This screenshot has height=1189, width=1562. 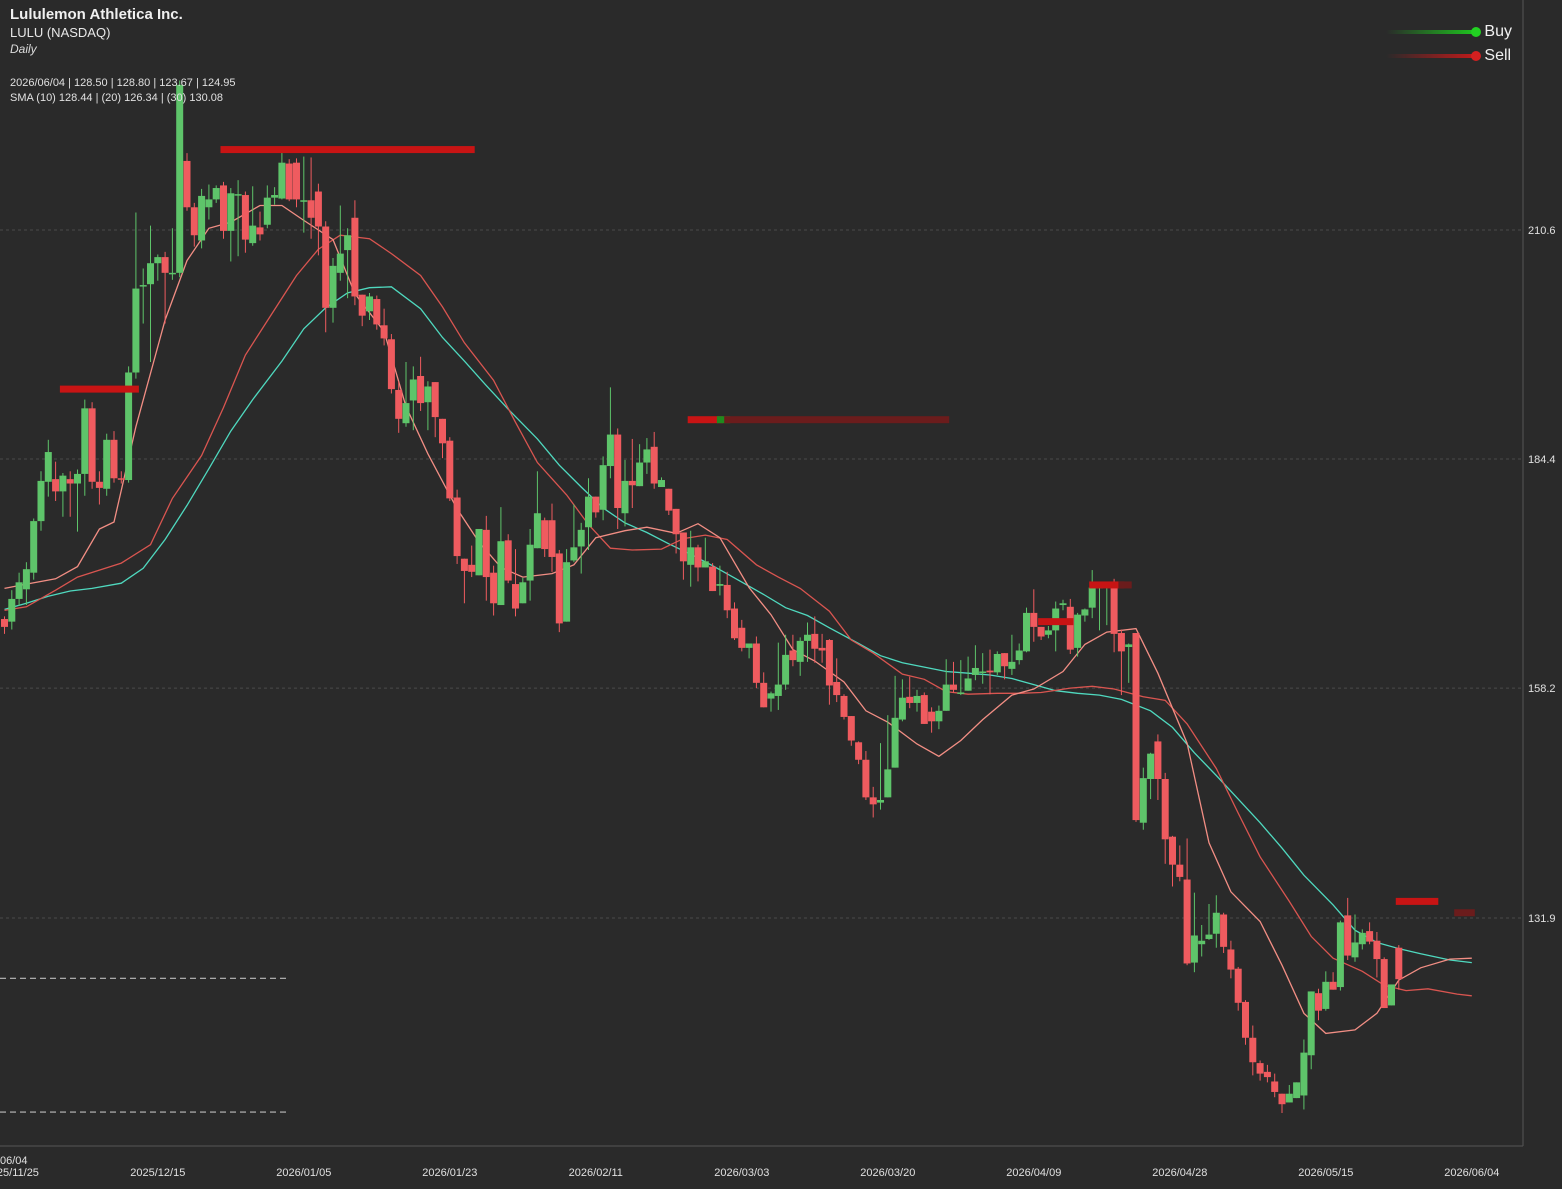 What do you see at coordinates (1434, 56) in the screenshot?
I see `sell-line-icon` at bounding box center [1434, 56].